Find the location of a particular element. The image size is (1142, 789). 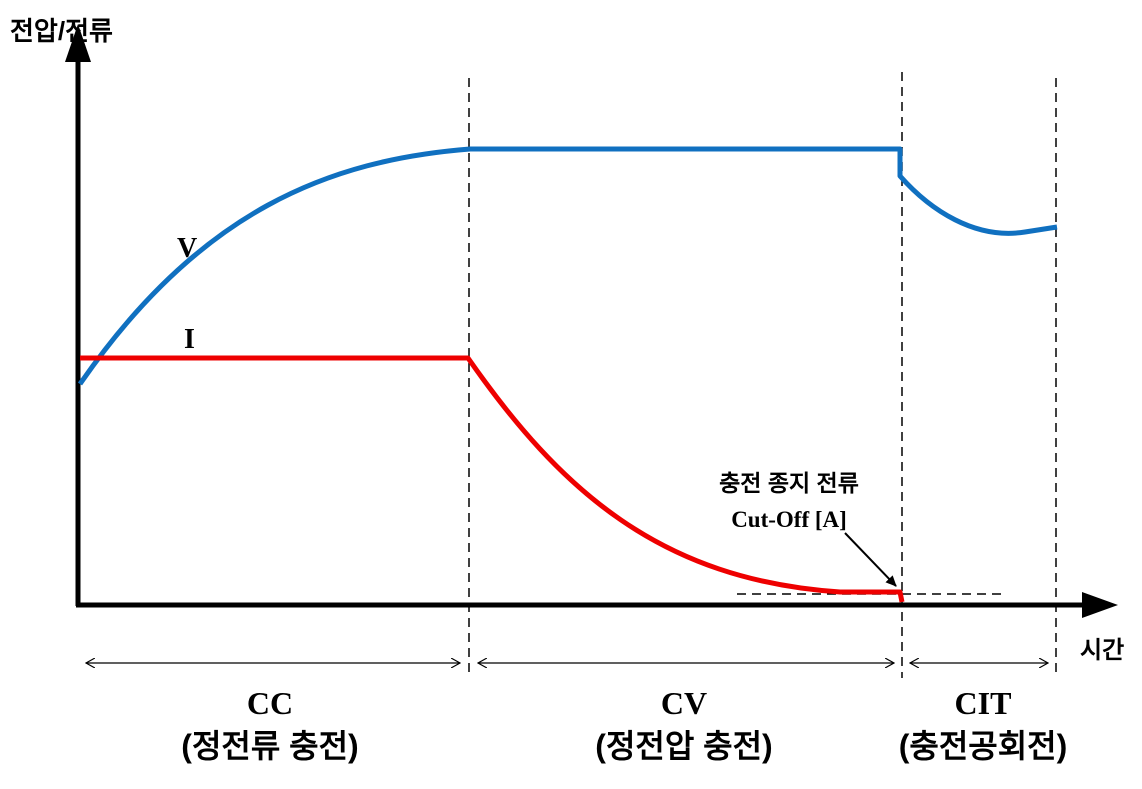

x-axis-label: 시간 is located at coordinates (1102, 650).